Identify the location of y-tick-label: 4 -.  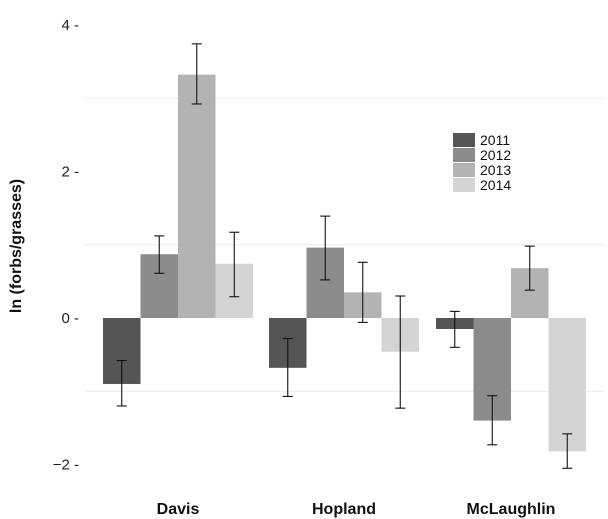
(70, 25).